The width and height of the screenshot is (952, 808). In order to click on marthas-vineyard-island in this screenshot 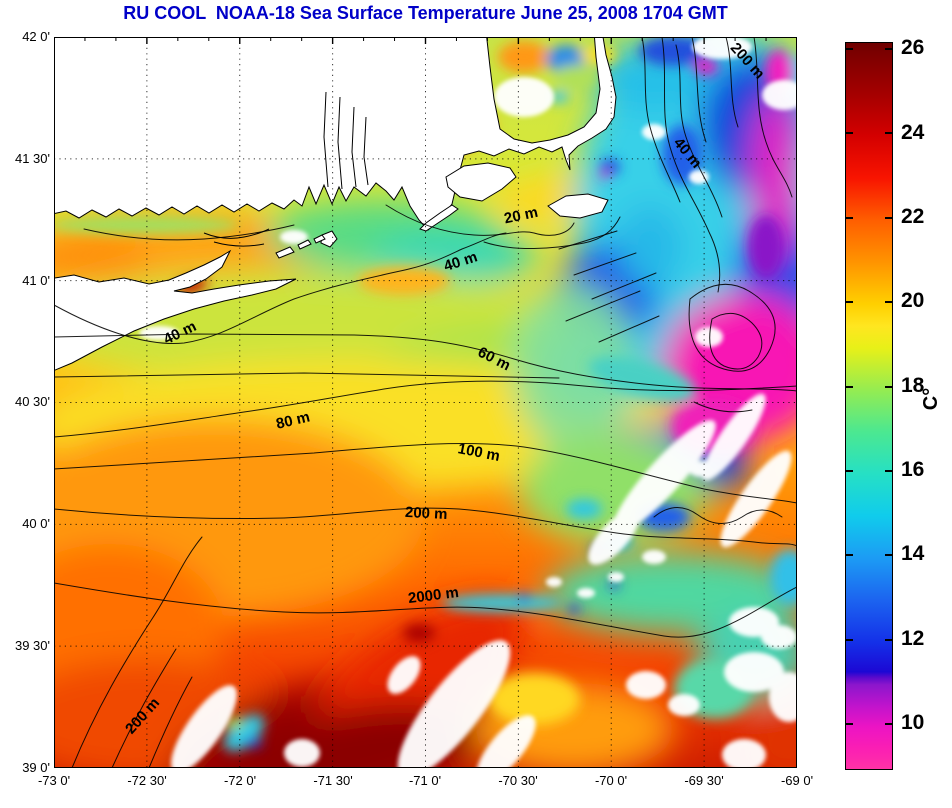, I will do `click(481, 182)`.